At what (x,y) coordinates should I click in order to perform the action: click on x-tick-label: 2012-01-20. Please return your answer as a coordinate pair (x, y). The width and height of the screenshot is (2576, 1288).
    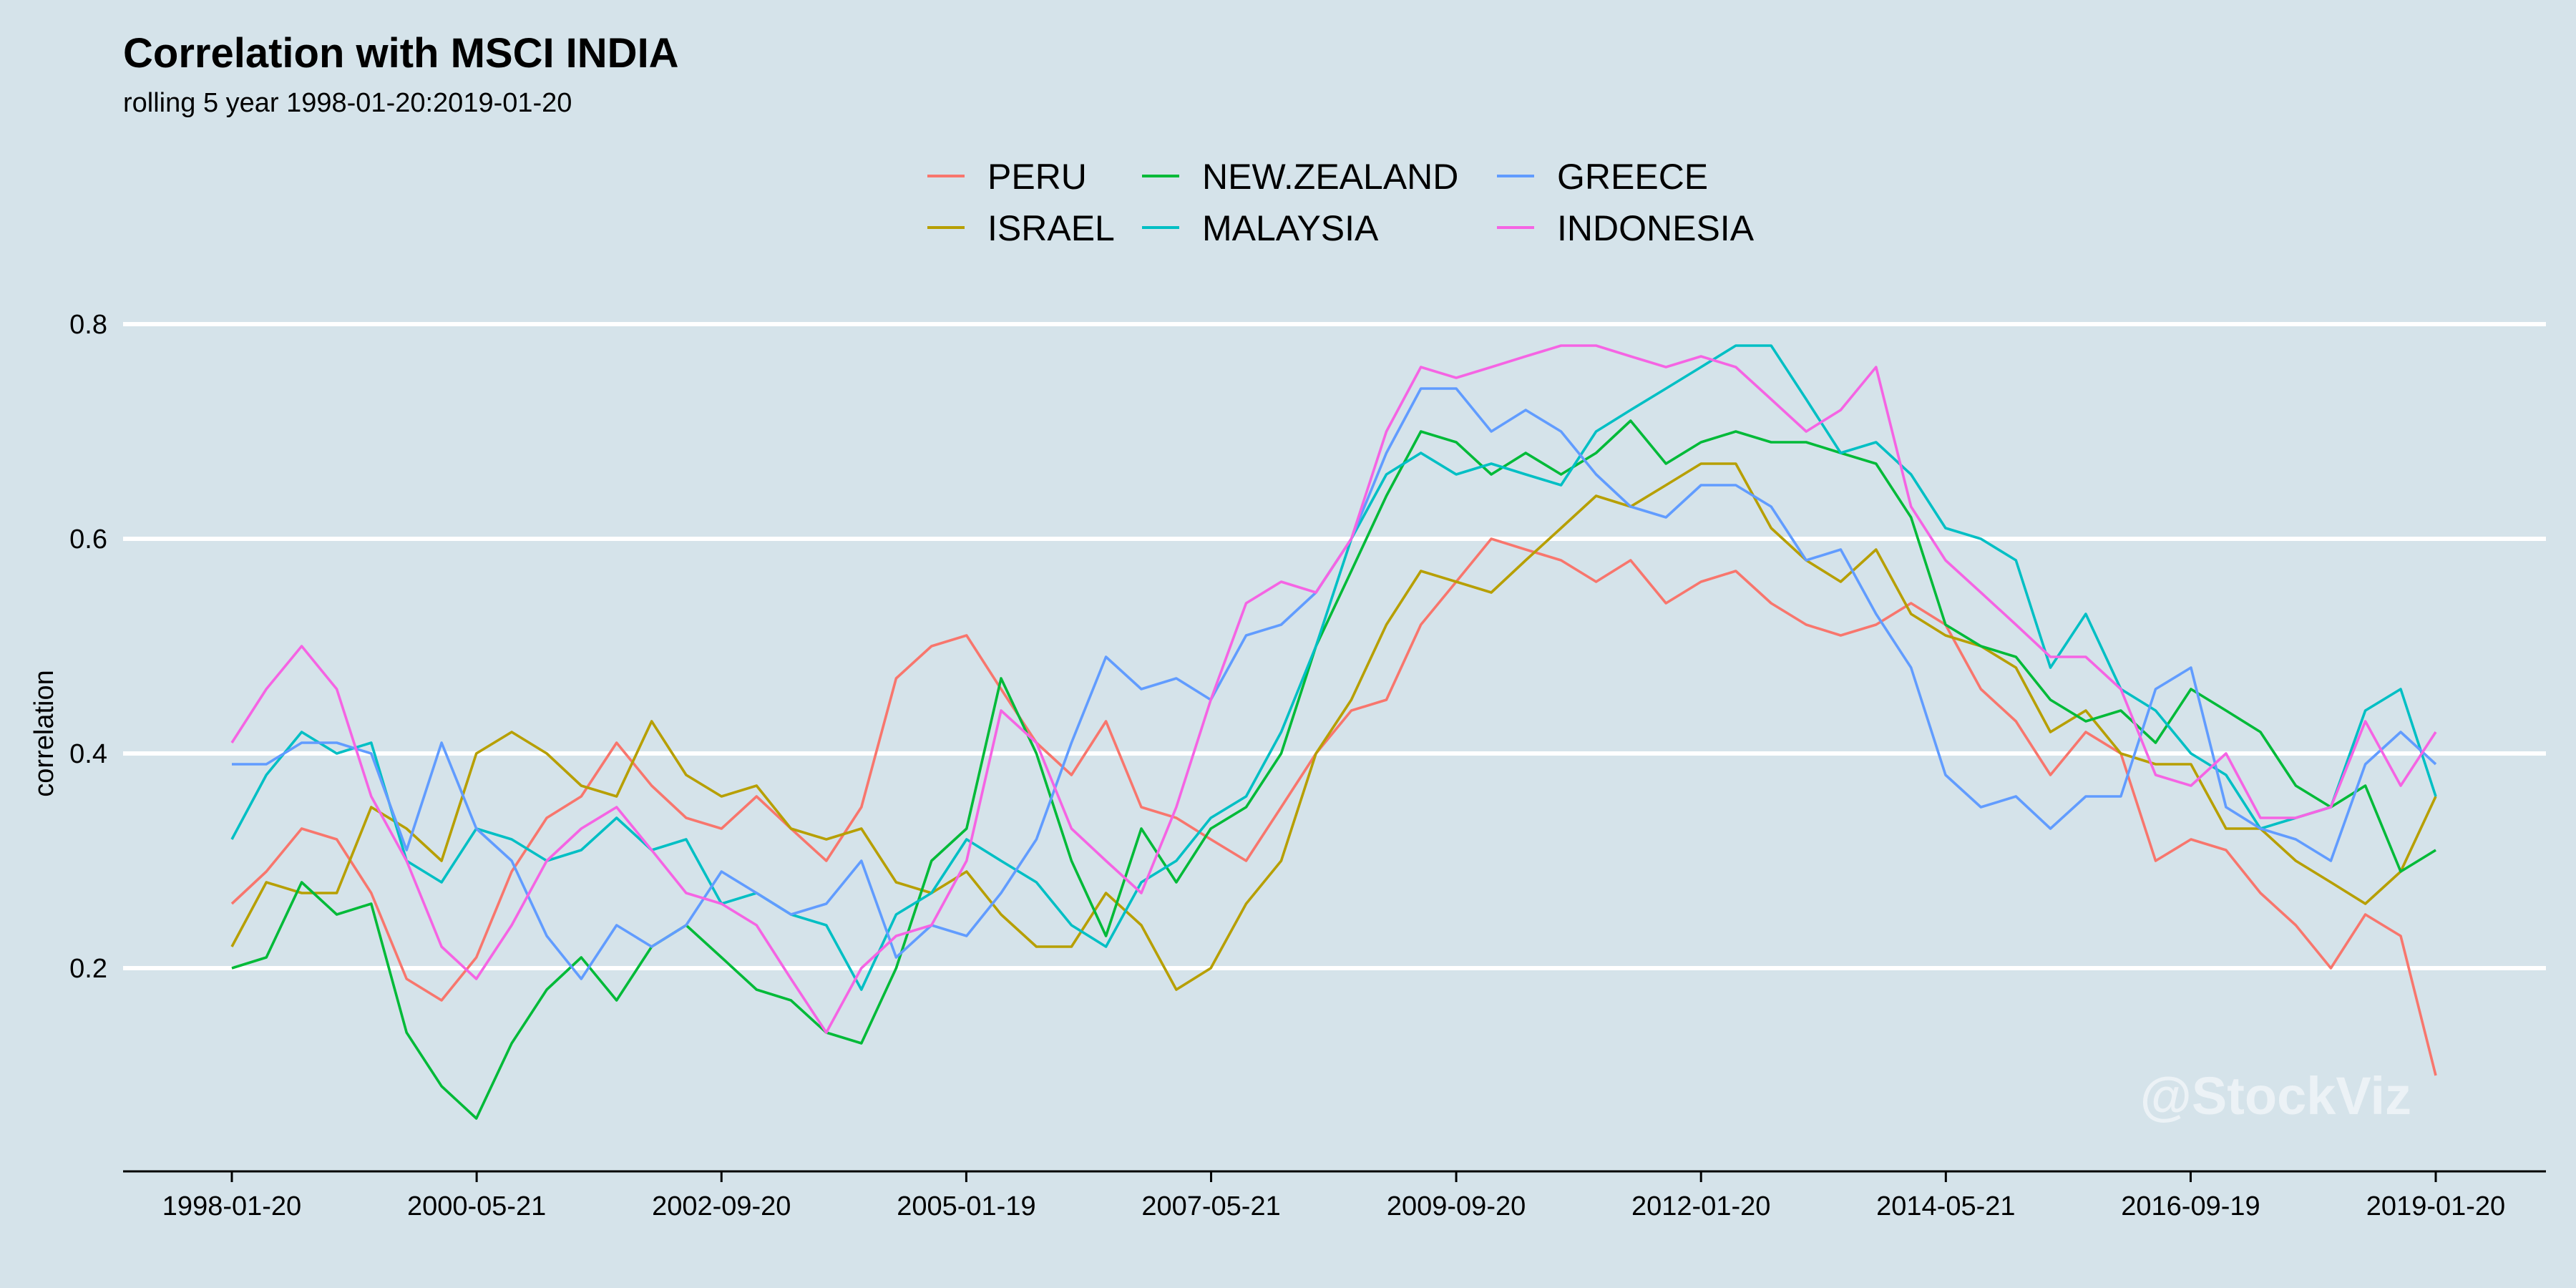
    Looking at the image, I should click on (1700, 1206).